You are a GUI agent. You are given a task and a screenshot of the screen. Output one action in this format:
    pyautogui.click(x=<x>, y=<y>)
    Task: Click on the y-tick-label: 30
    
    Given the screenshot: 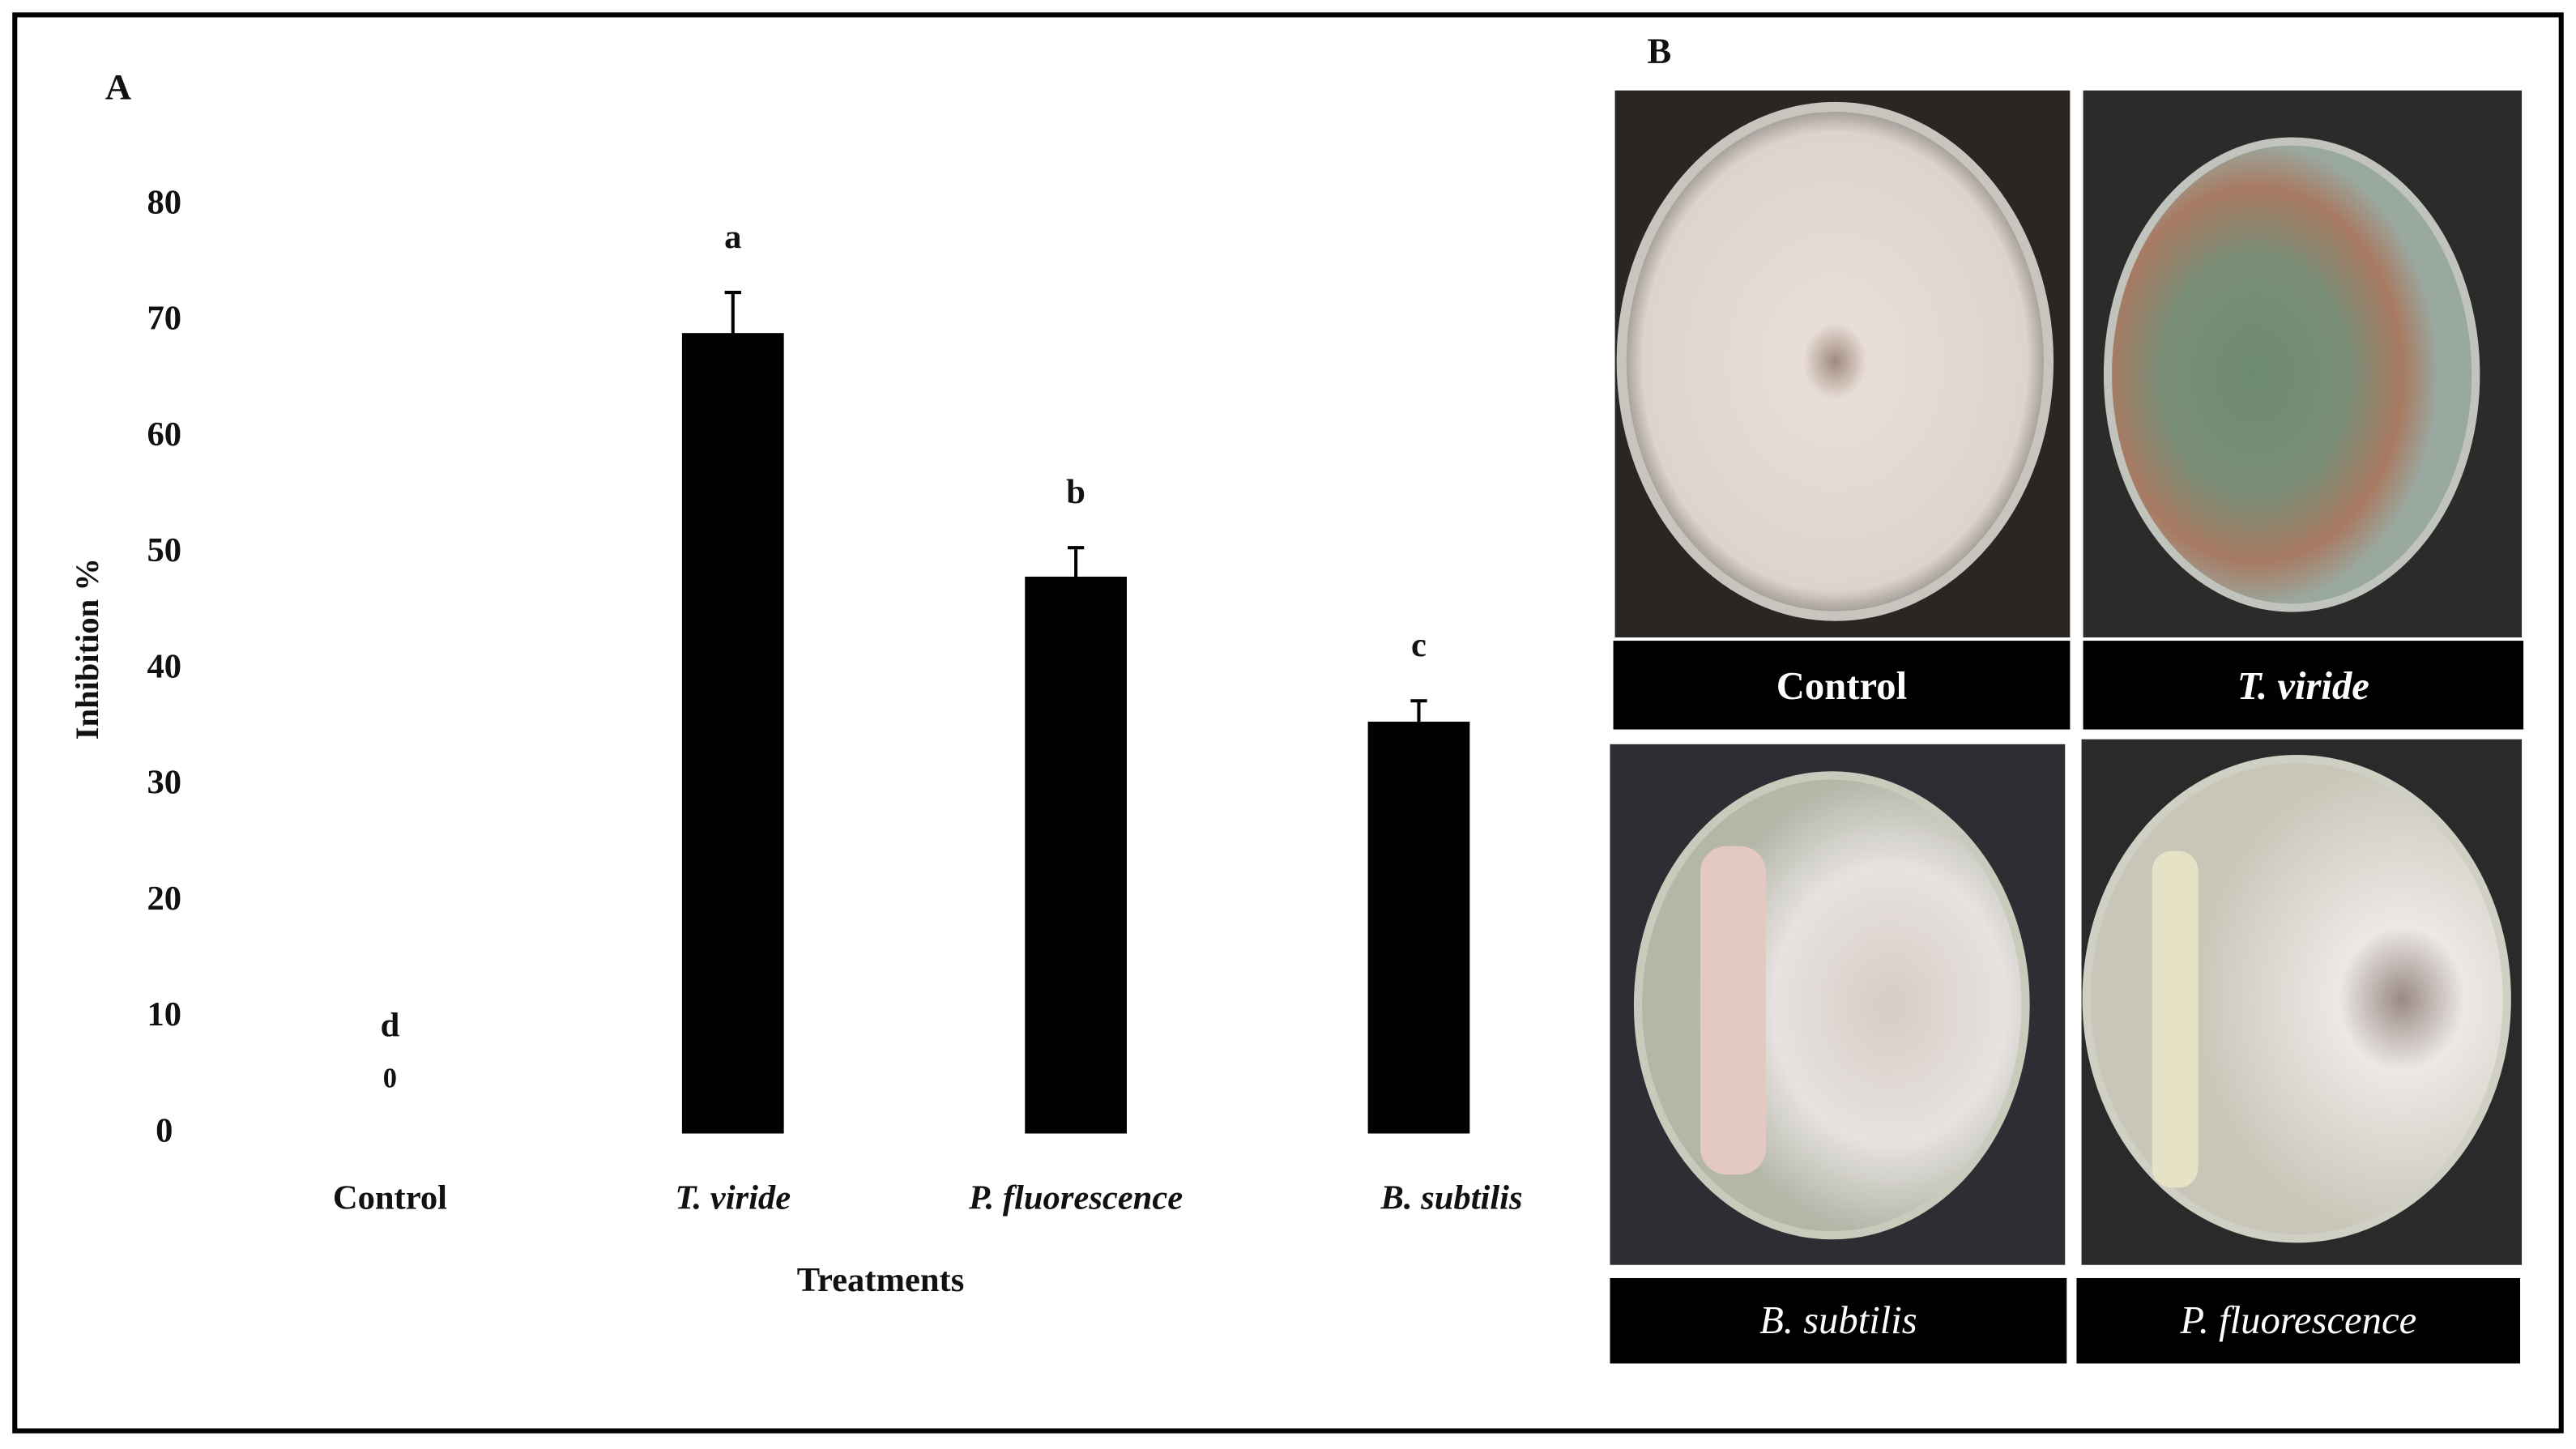 What is the action you would take?
    pyautogui.click(x=165, y=783)
    